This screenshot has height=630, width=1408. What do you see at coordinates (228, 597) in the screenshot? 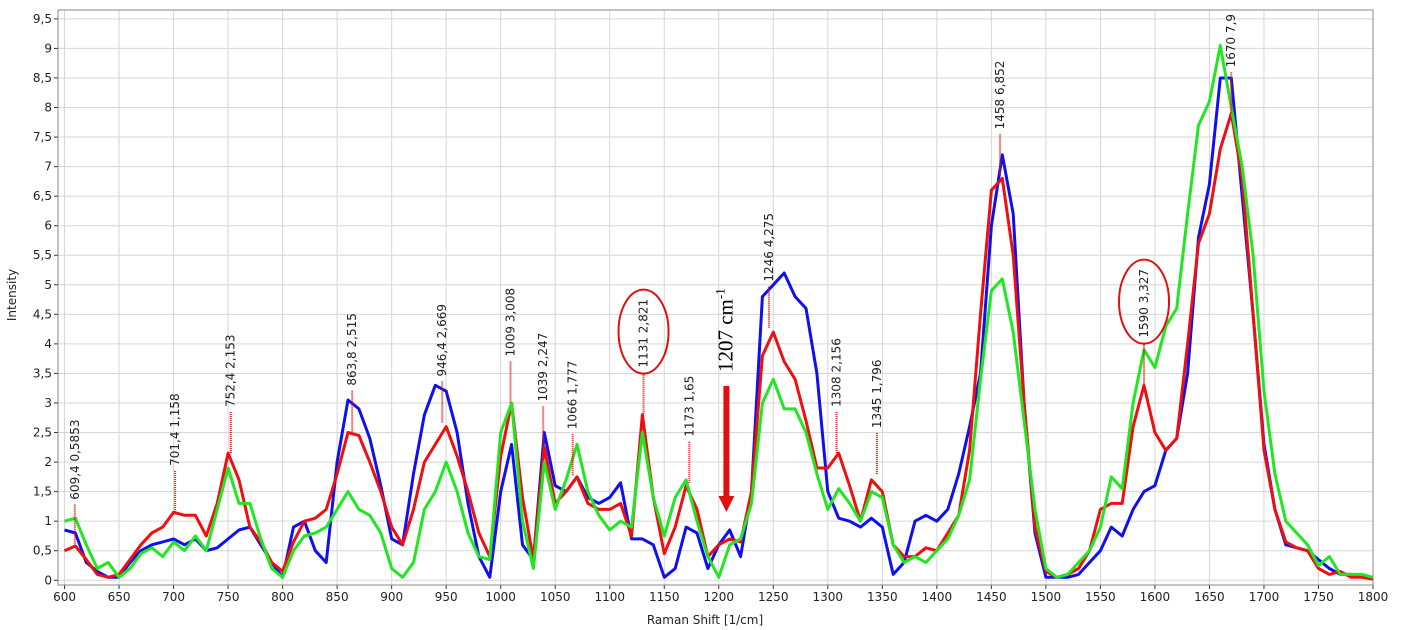
I see `x-tick-label: 750` at bounding box center [228, 597].